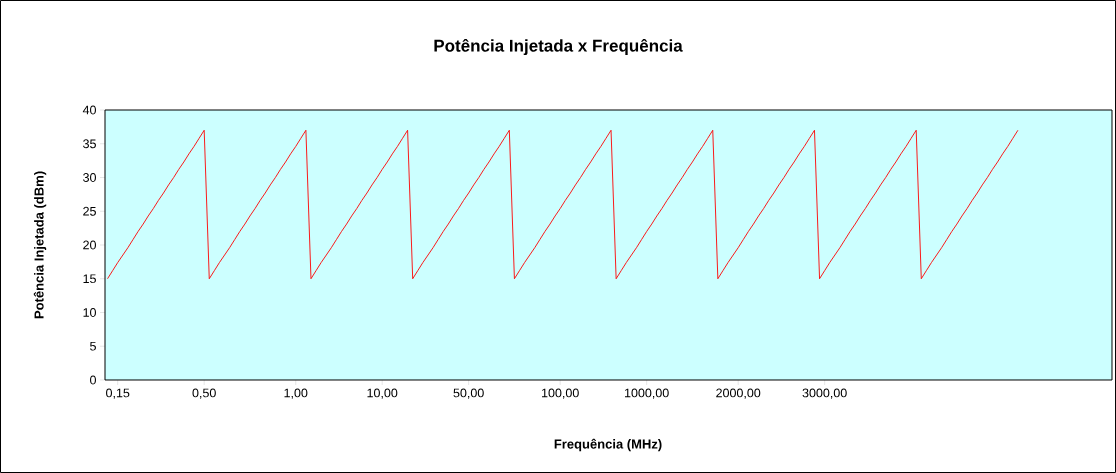  Describe the element at coordinates (89, 245) in the screenshot. I see `y-tick-label: 20` at that location.